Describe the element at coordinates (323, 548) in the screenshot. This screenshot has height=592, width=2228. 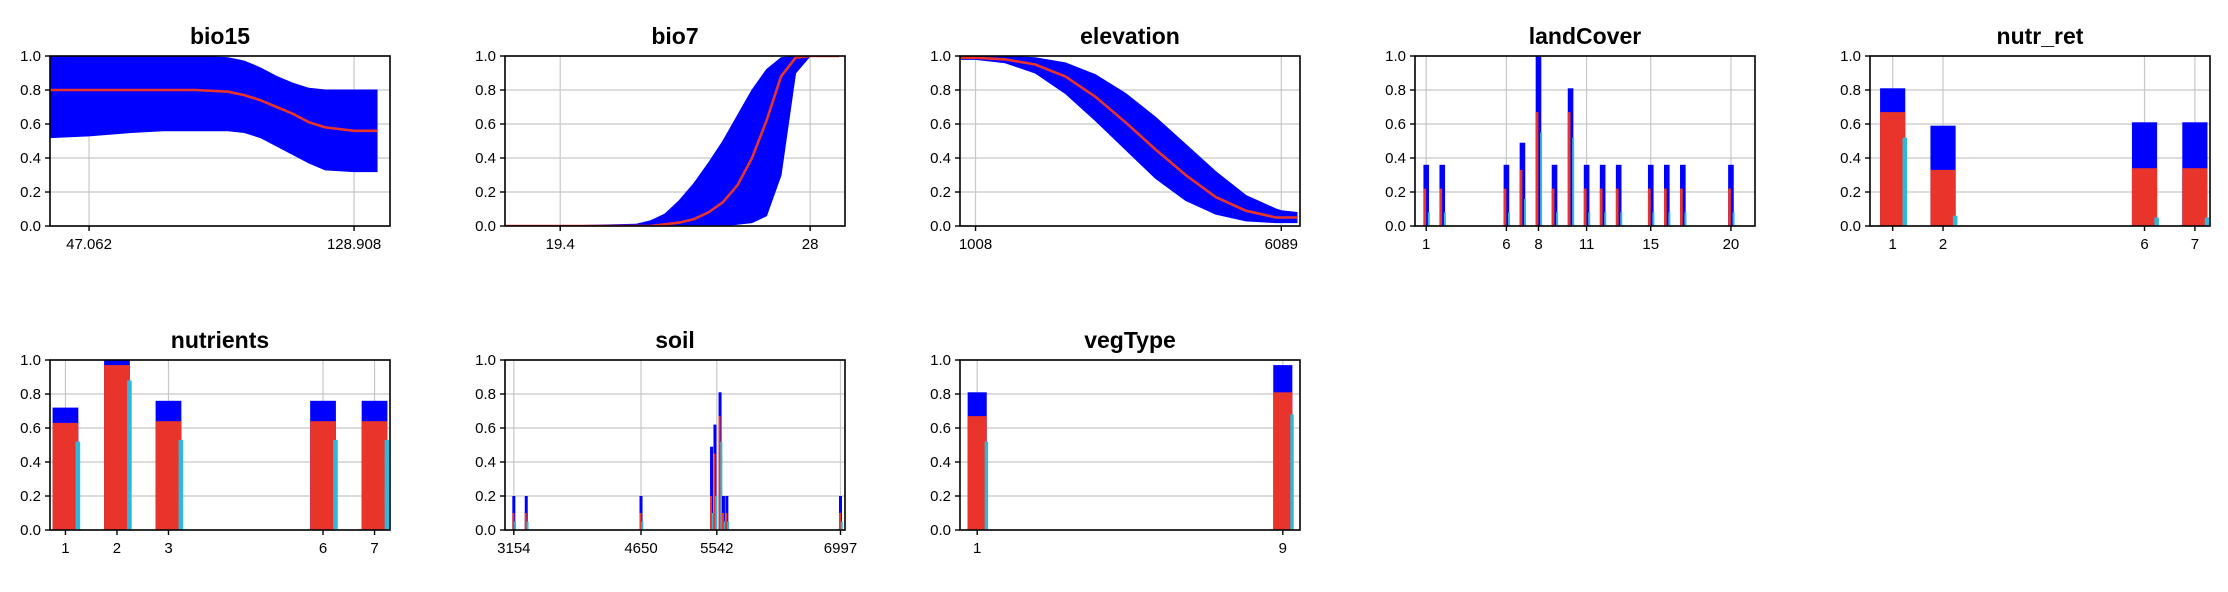
I see `x-tick-label: 6` at that location.